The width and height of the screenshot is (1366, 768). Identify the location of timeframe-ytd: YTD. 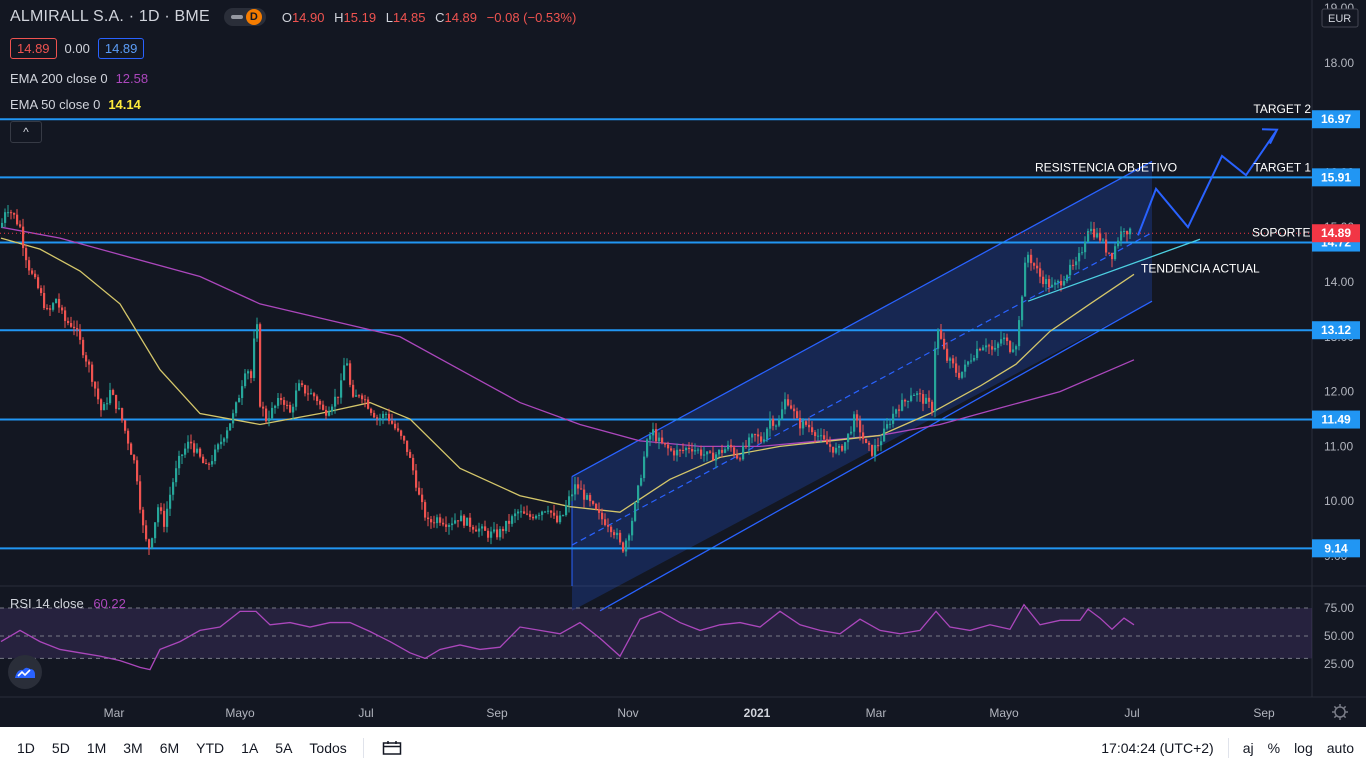
(210, 747).